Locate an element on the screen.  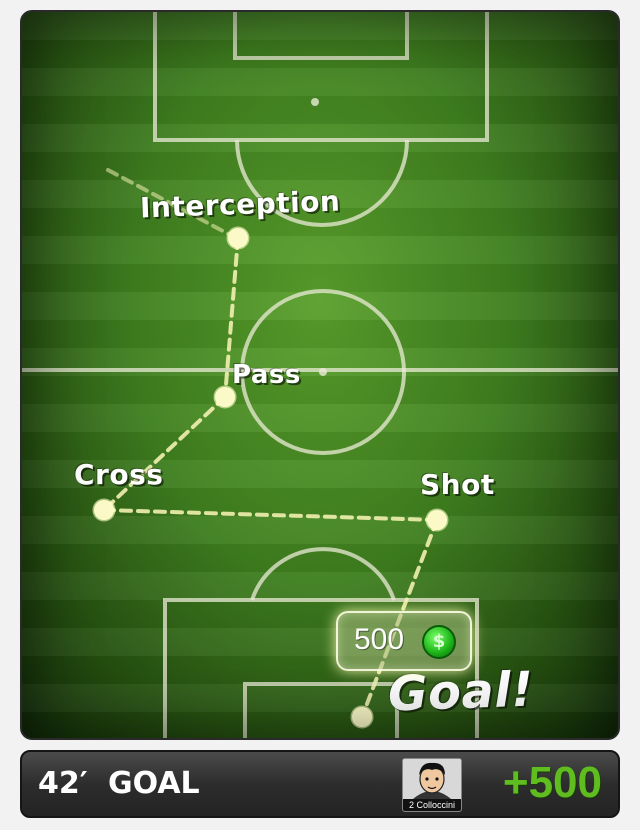
top-goal-box is located at coordinates (321, 36).